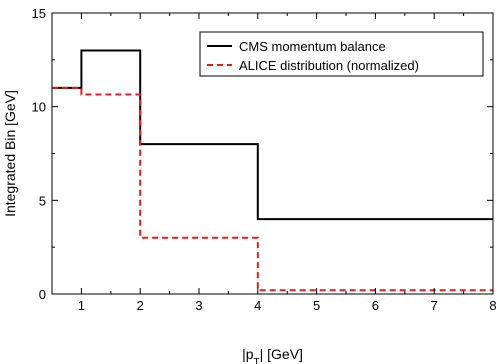  I want to click on x-tick-label: 8, so click(492, 305).